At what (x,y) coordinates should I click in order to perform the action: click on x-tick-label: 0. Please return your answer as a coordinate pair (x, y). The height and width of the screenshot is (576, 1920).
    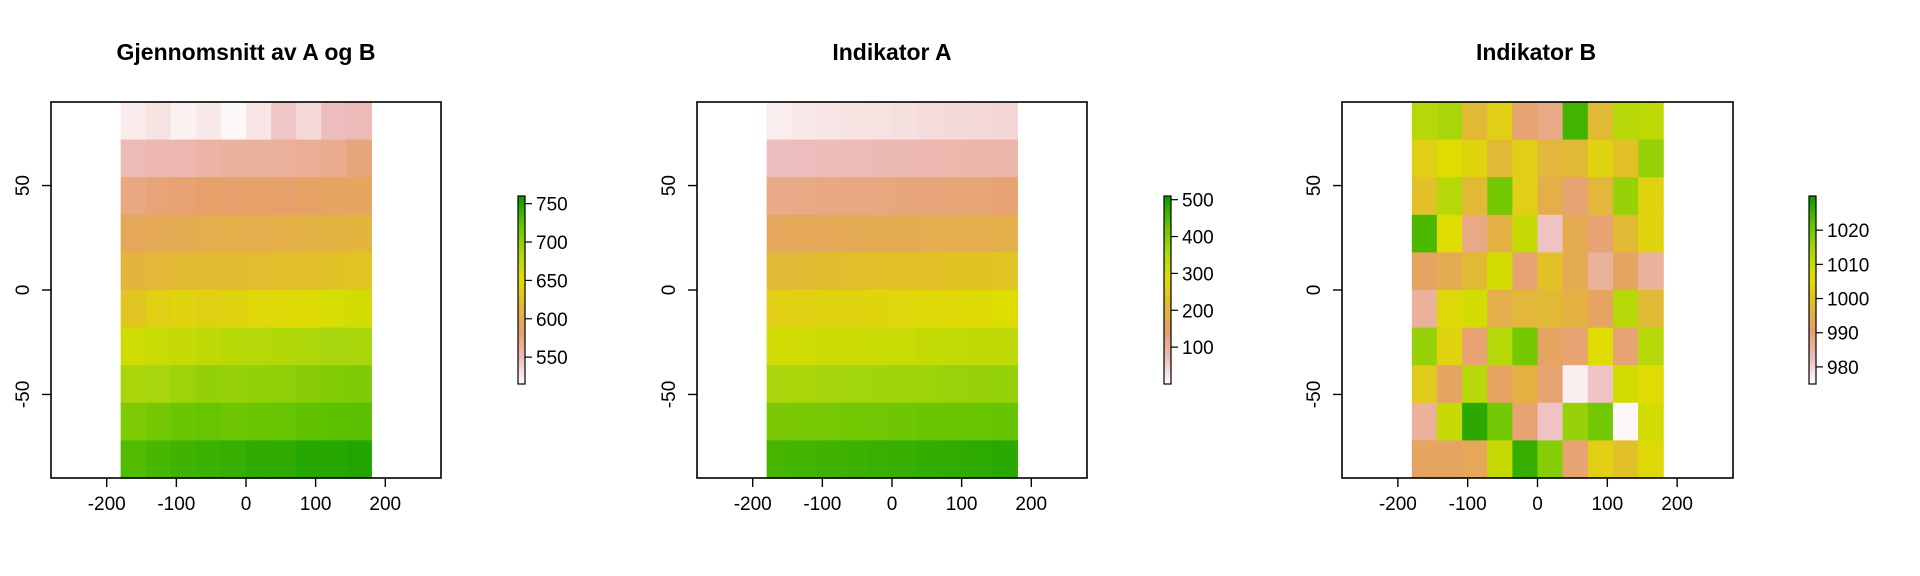
    Looking at the image, I should click on (1537, 504).